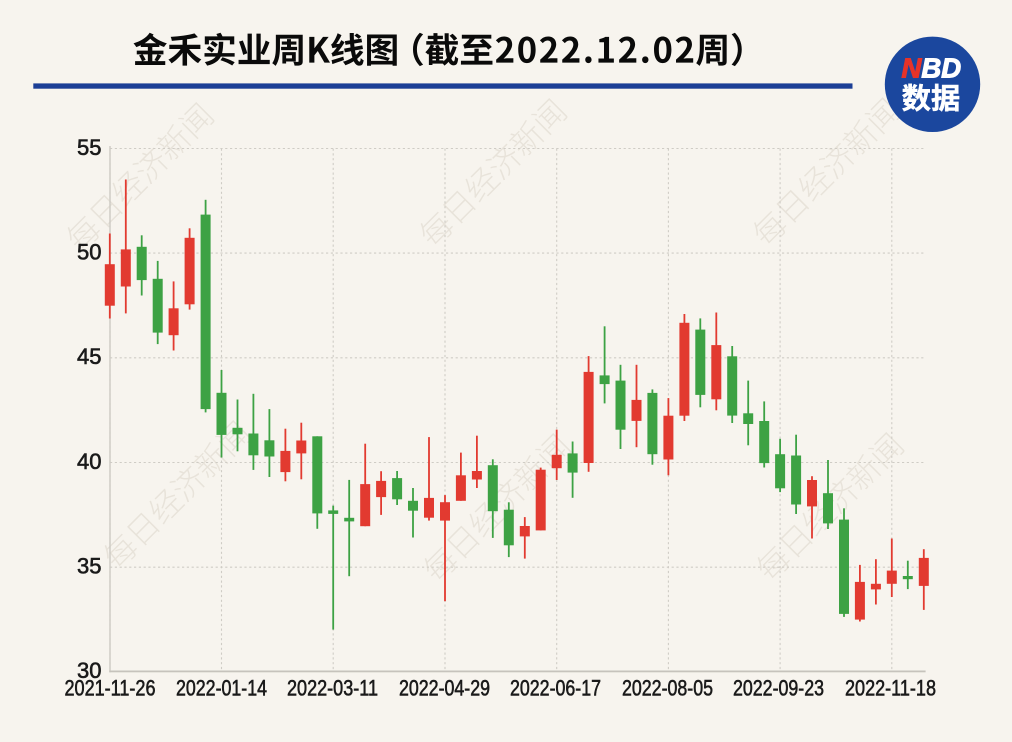 This screenshot has height=742, width=1012. What do you see at coordinates (89, 251) in the screenshot?
I see `svg-text: 50` at bounding box center [89, 251].